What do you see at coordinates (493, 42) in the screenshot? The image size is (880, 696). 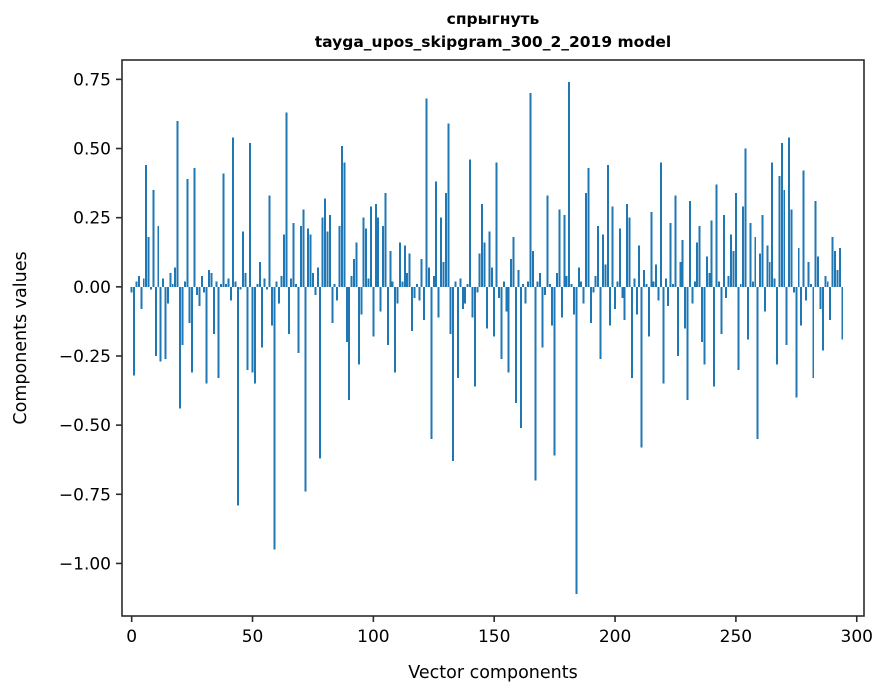 I see `chart-title-model: tayga_upos_skipgram_300_2_2019 model` at bounding box center [493, 42].